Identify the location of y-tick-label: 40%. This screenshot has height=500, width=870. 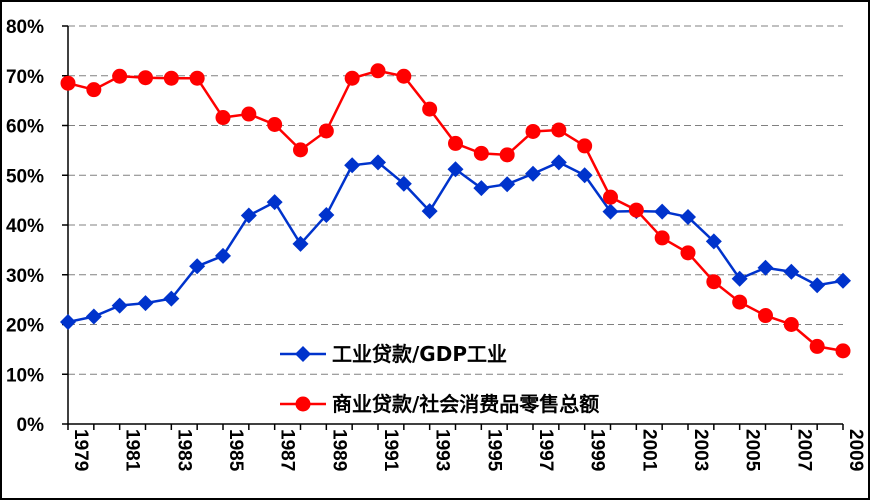
(25, 226).